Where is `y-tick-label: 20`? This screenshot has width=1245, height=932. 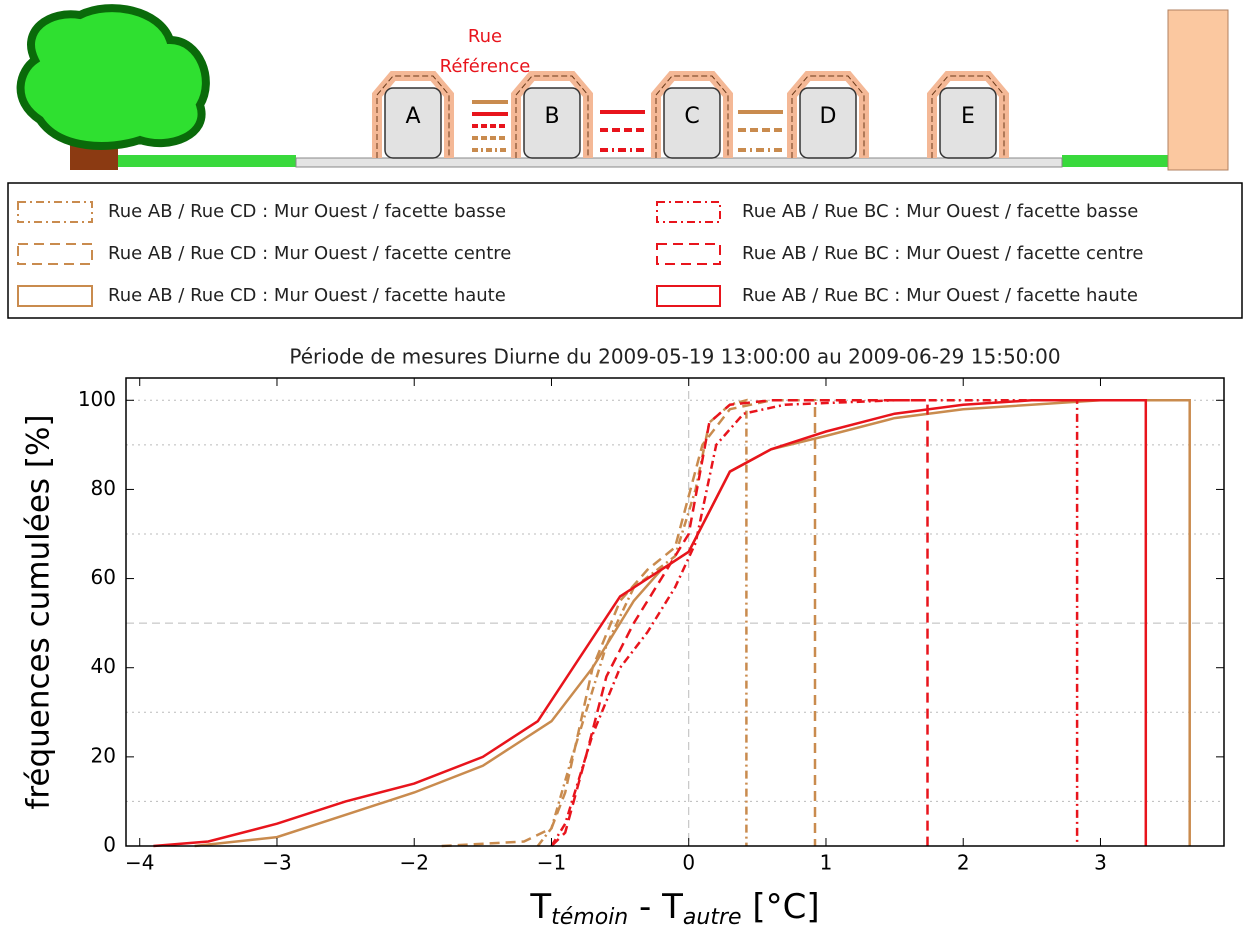
y-tick-label: 20 is located at coordinates (103, 755).